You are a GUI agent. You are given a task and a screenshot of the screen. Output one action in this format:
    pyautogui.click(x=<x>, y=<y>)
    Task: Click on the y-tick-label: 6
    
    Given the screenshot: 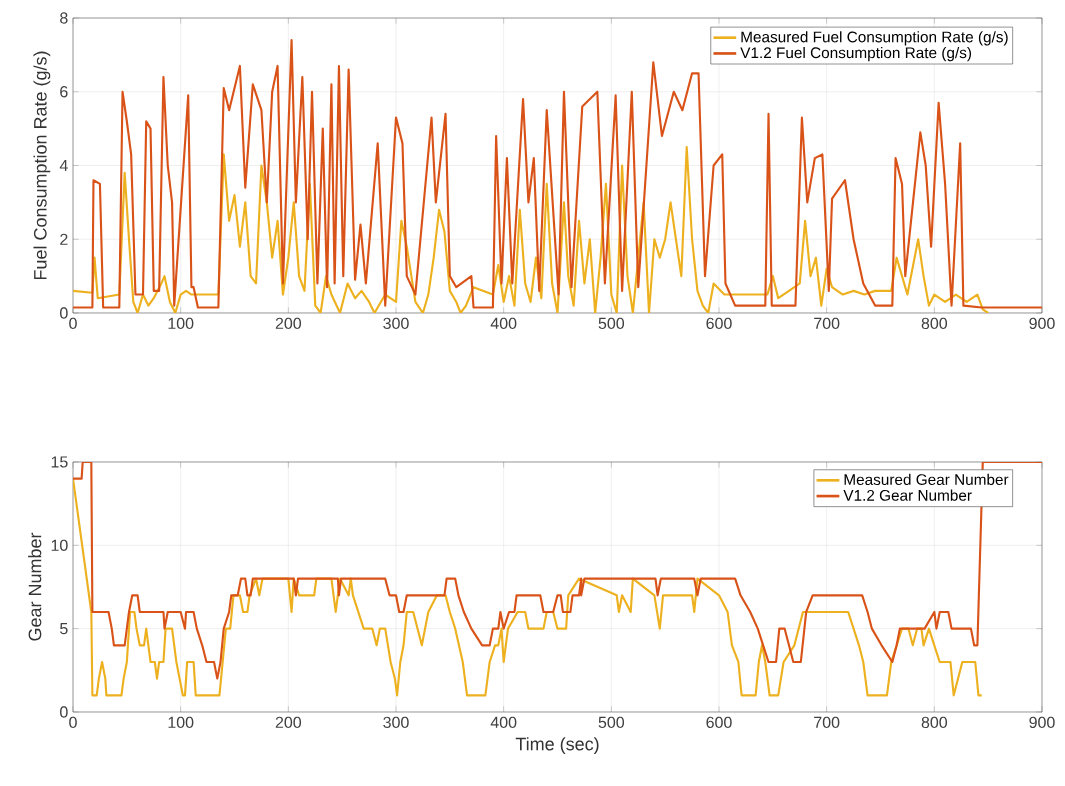 What is the action you would take?
    pyautogui.click(x=64, y=92)
    